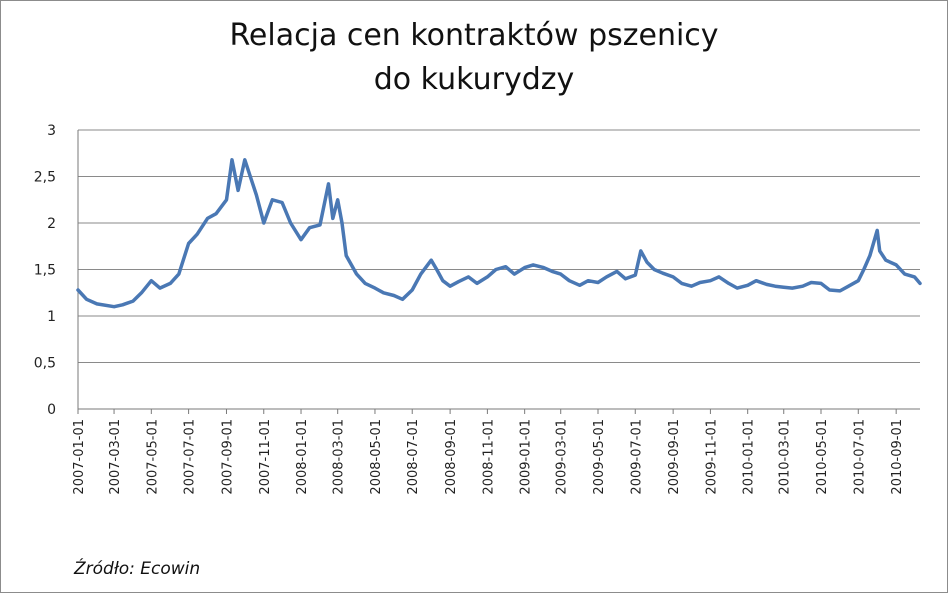 This screenshot has height=593, width=948. What do you see at coordinates (51, 131) in the screenshot?
I see `y-tick-label: 3` at bounding box center [51, 131].